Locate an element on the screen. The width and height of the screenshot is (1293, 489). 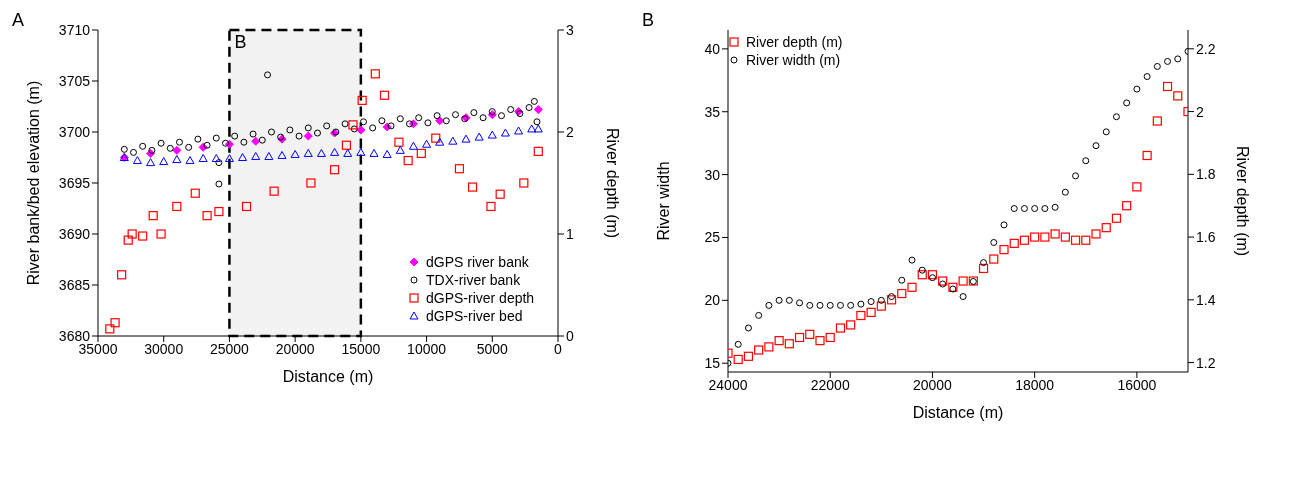
x-tick-label: 24000 is located at coordinates (728, 384).